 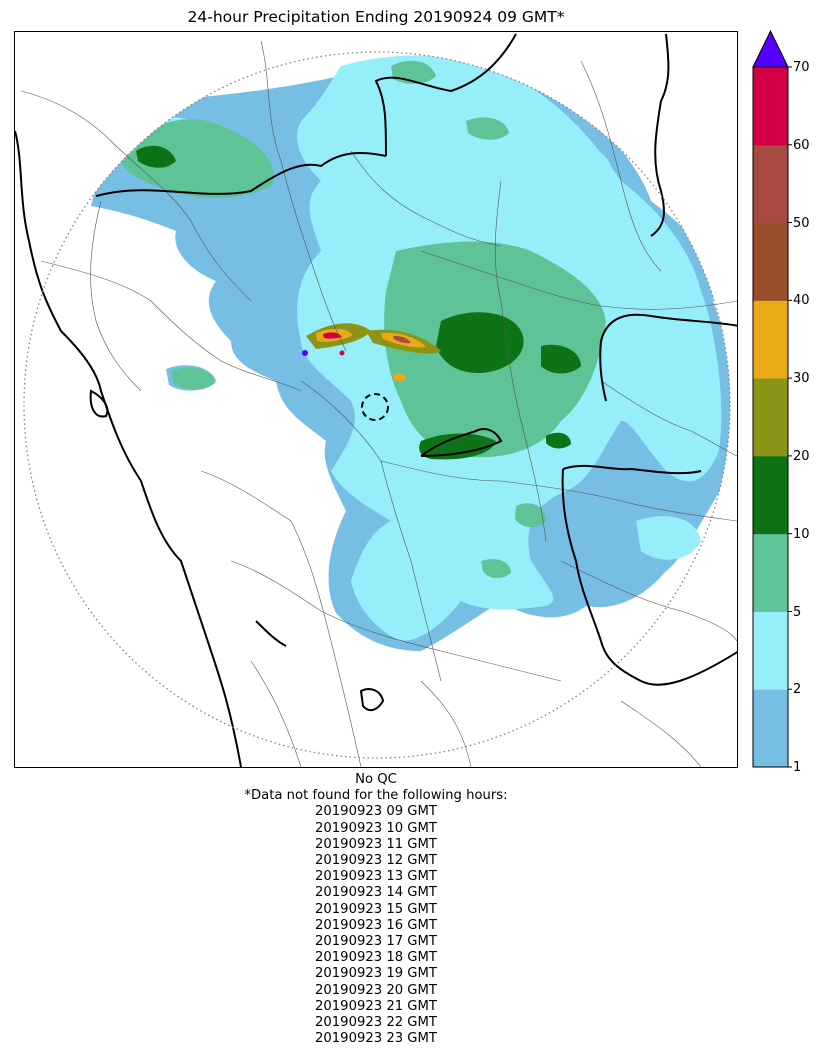 What do you see at coordinates (376, 812) in the screenshot?
I see `missing-hour: 20190923 09 GMT` at bounding box center [376, 812].